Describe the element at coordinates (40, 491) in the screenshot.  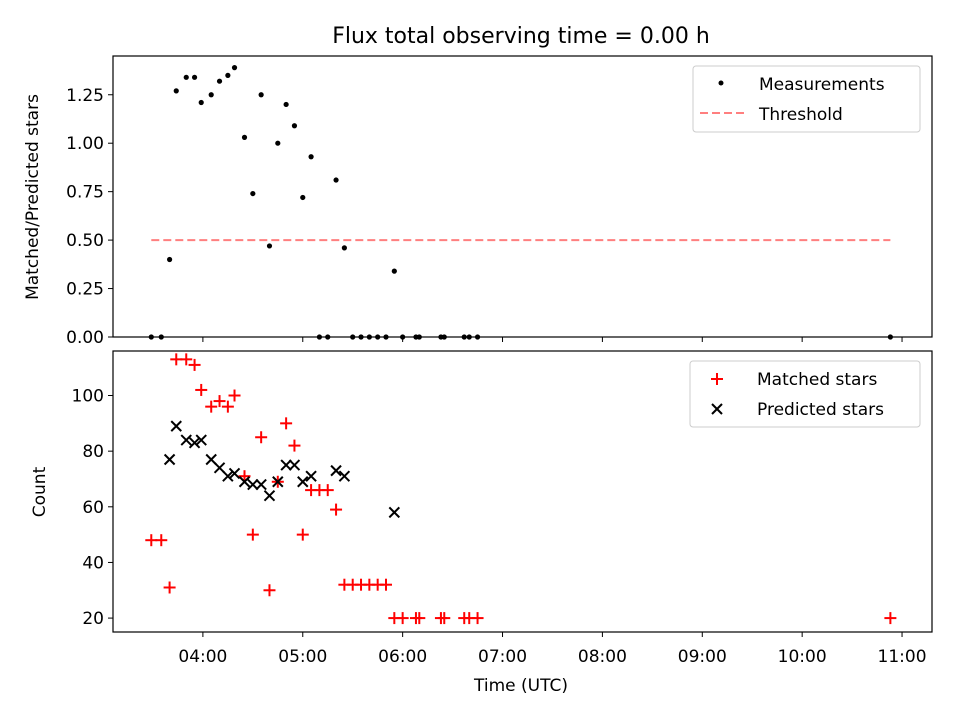
I see `bottom-y-axis-label: Count` at that location.